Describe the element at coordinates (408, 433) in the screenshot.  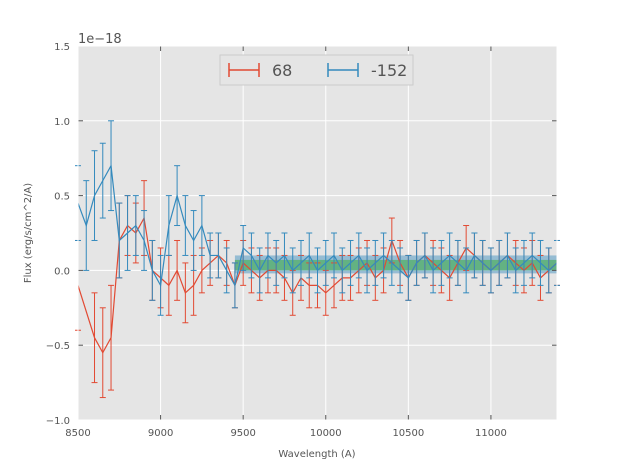
I see `x-tick-label: 10500` at that location.